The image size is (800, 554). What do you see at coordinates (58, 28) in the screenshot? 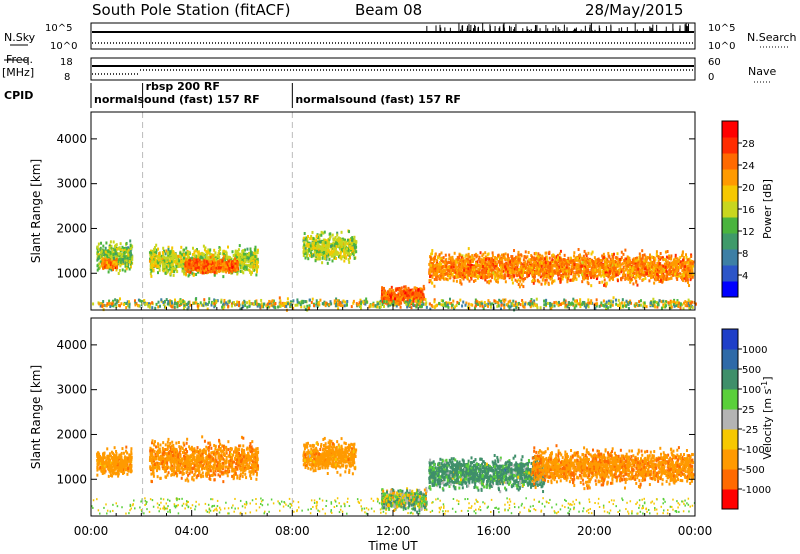
I see `sky-tick-top: 10^5` at bounding box center [58, 28].